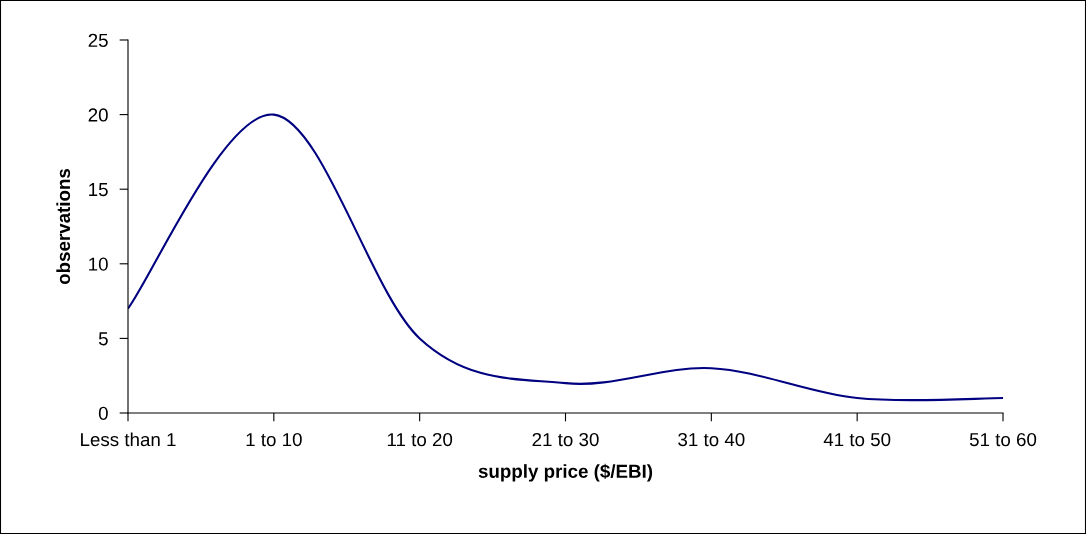  I want to click on y-axis-title: observations, so click(63, 226).